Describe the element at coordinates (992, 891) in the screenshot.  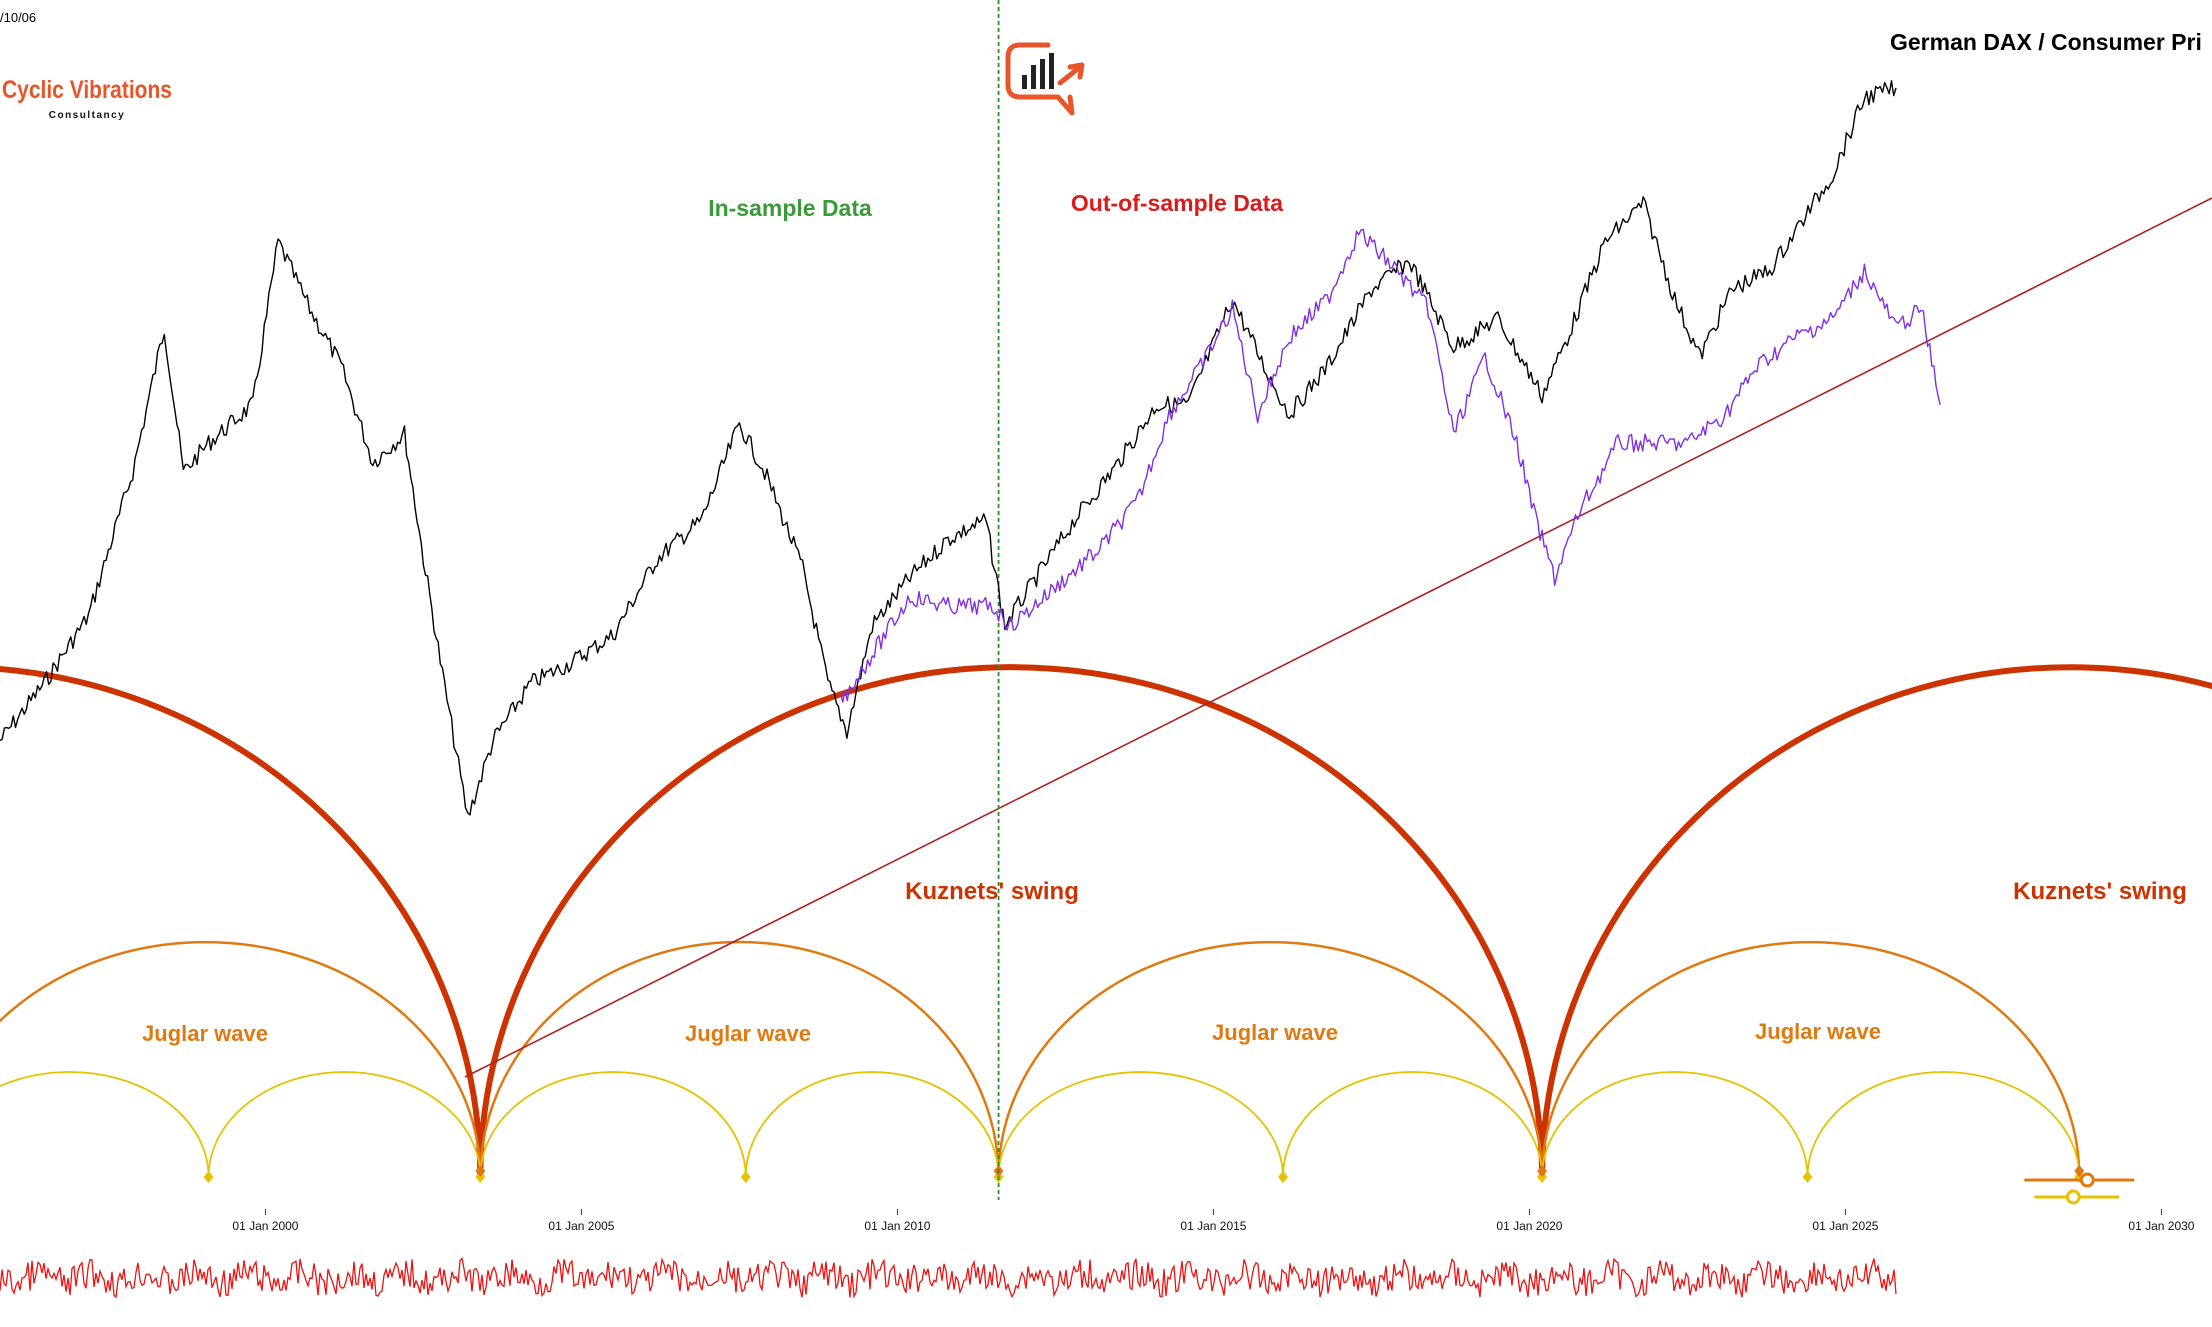
I see `kuznets-label-1: Kuznets' swing` at that location.